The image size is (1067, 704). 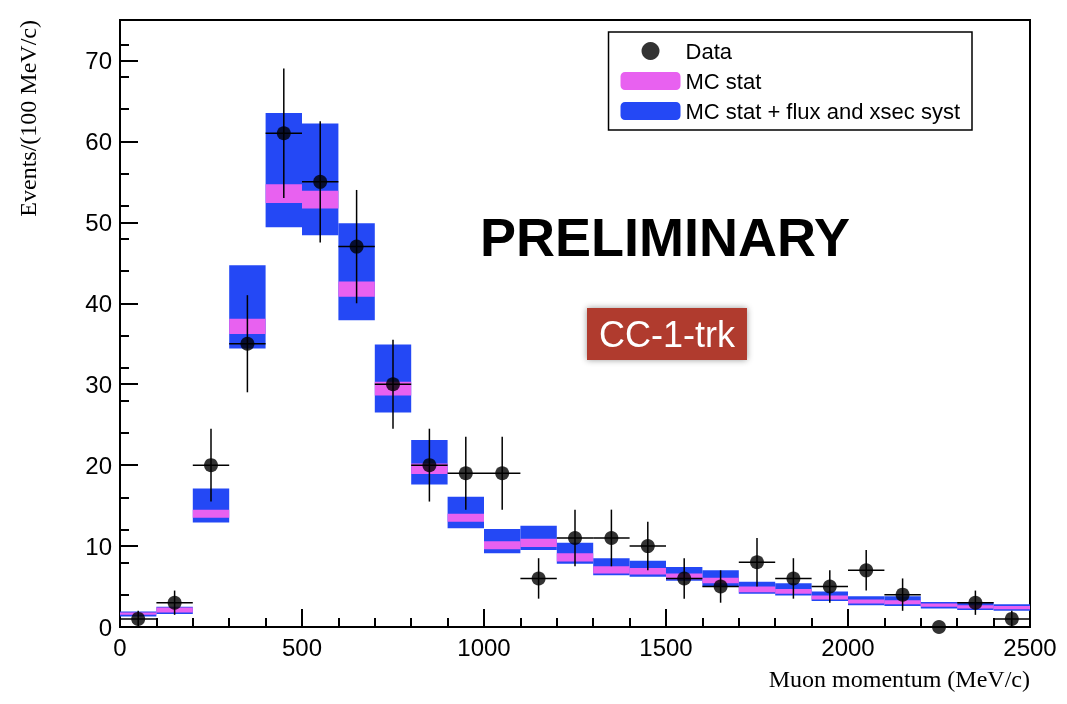 I want to click on legend-label: Data, so click(x=709, y=51).